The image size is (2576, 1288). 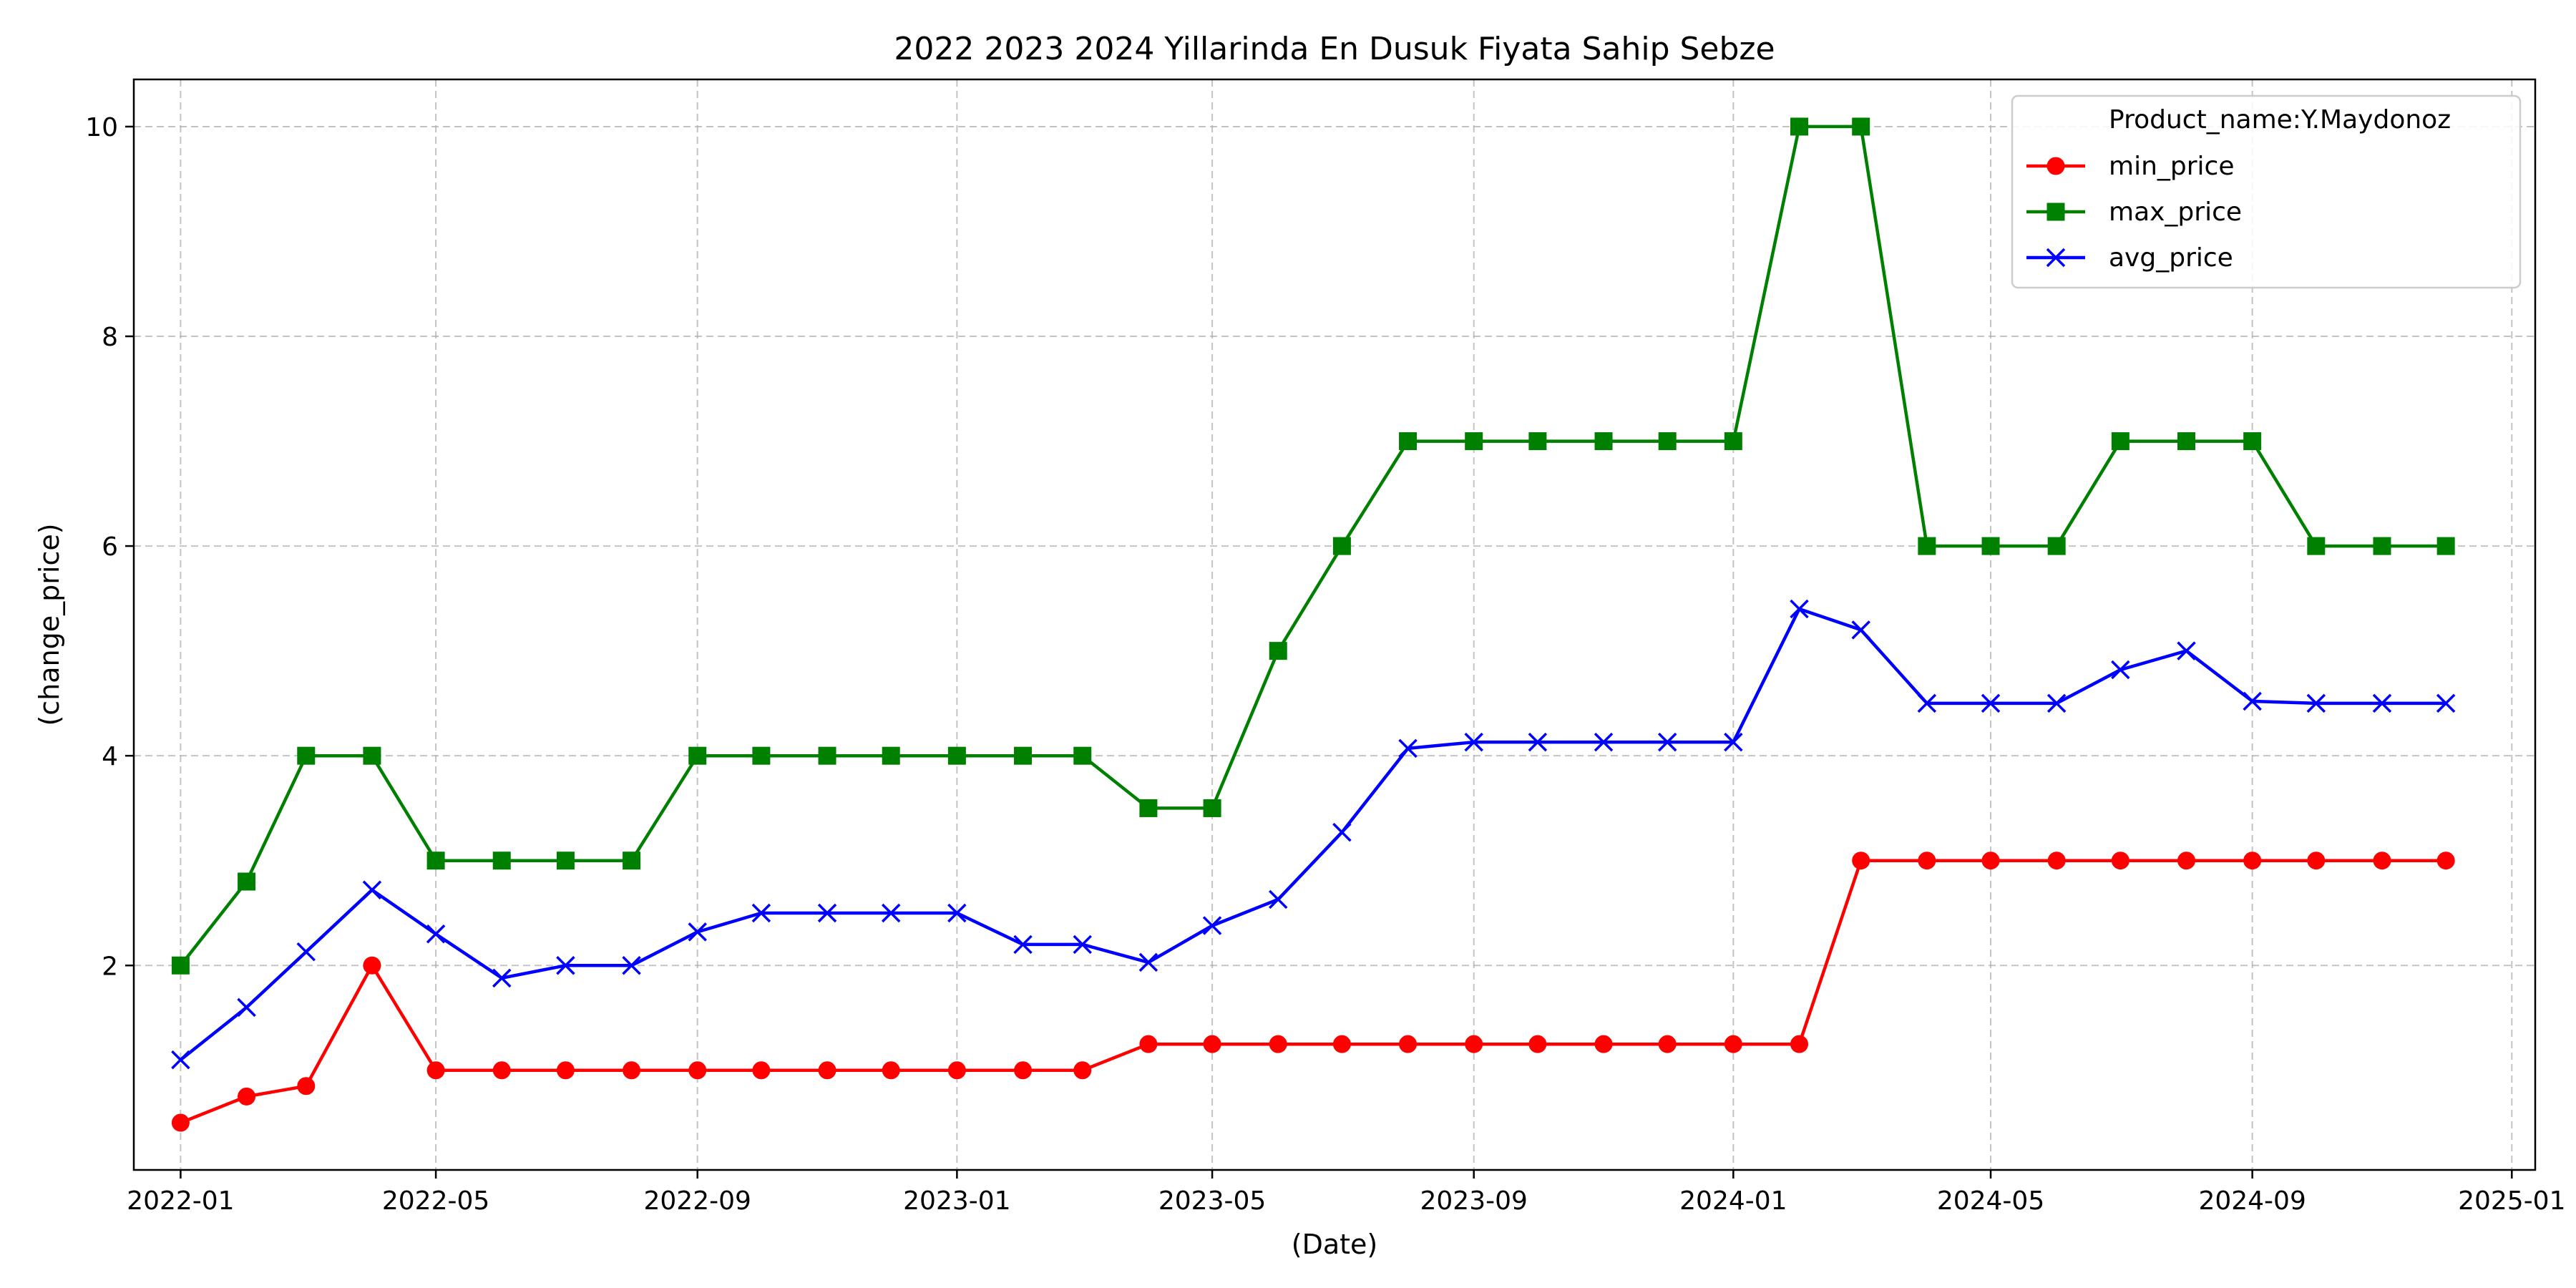 What do you see at coordinates (1212, 1201) in the screenshot?
I see `x-tick-label: 2023-05` at bounding box center [1212, 1201].